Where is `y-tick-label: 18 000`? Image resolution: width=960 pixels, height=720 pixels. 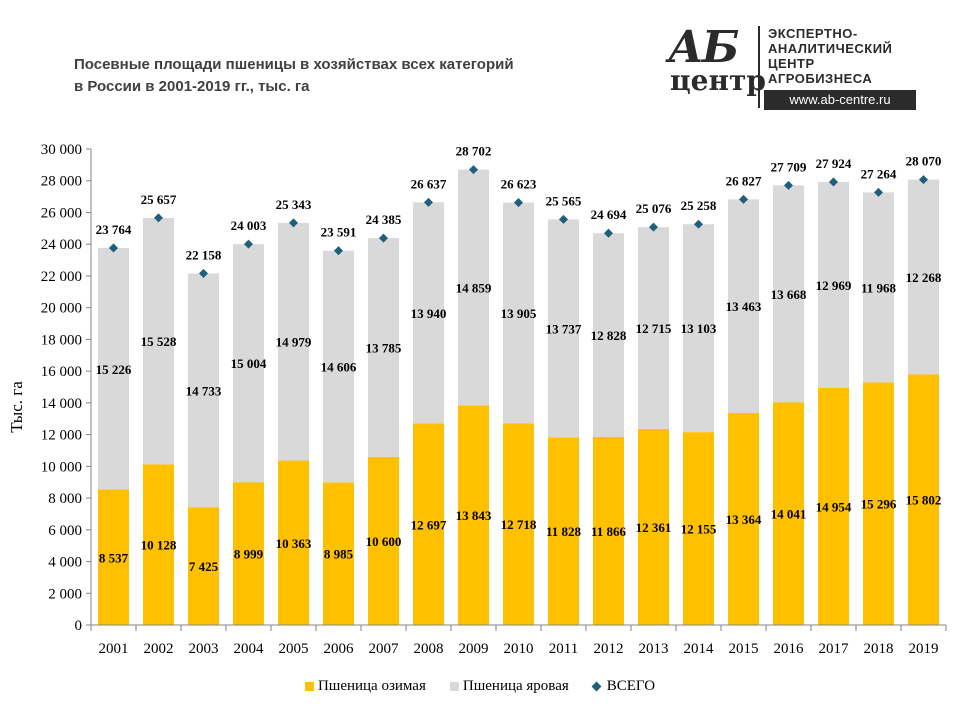
y-tick-label: 18 000 is located at coordinates (61, 340).